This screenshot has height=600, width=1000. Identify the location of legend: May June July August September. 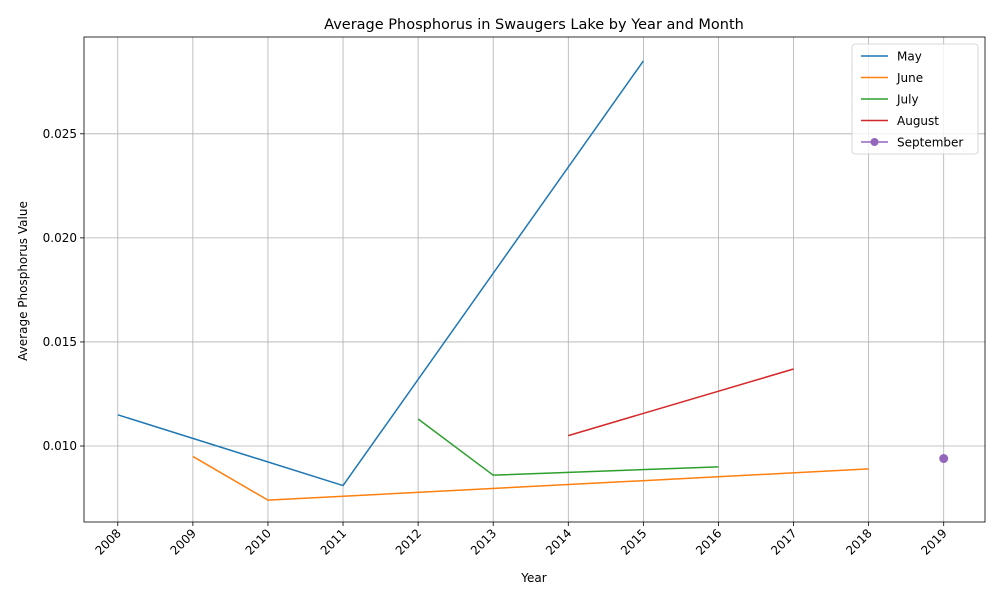
(915, 99).